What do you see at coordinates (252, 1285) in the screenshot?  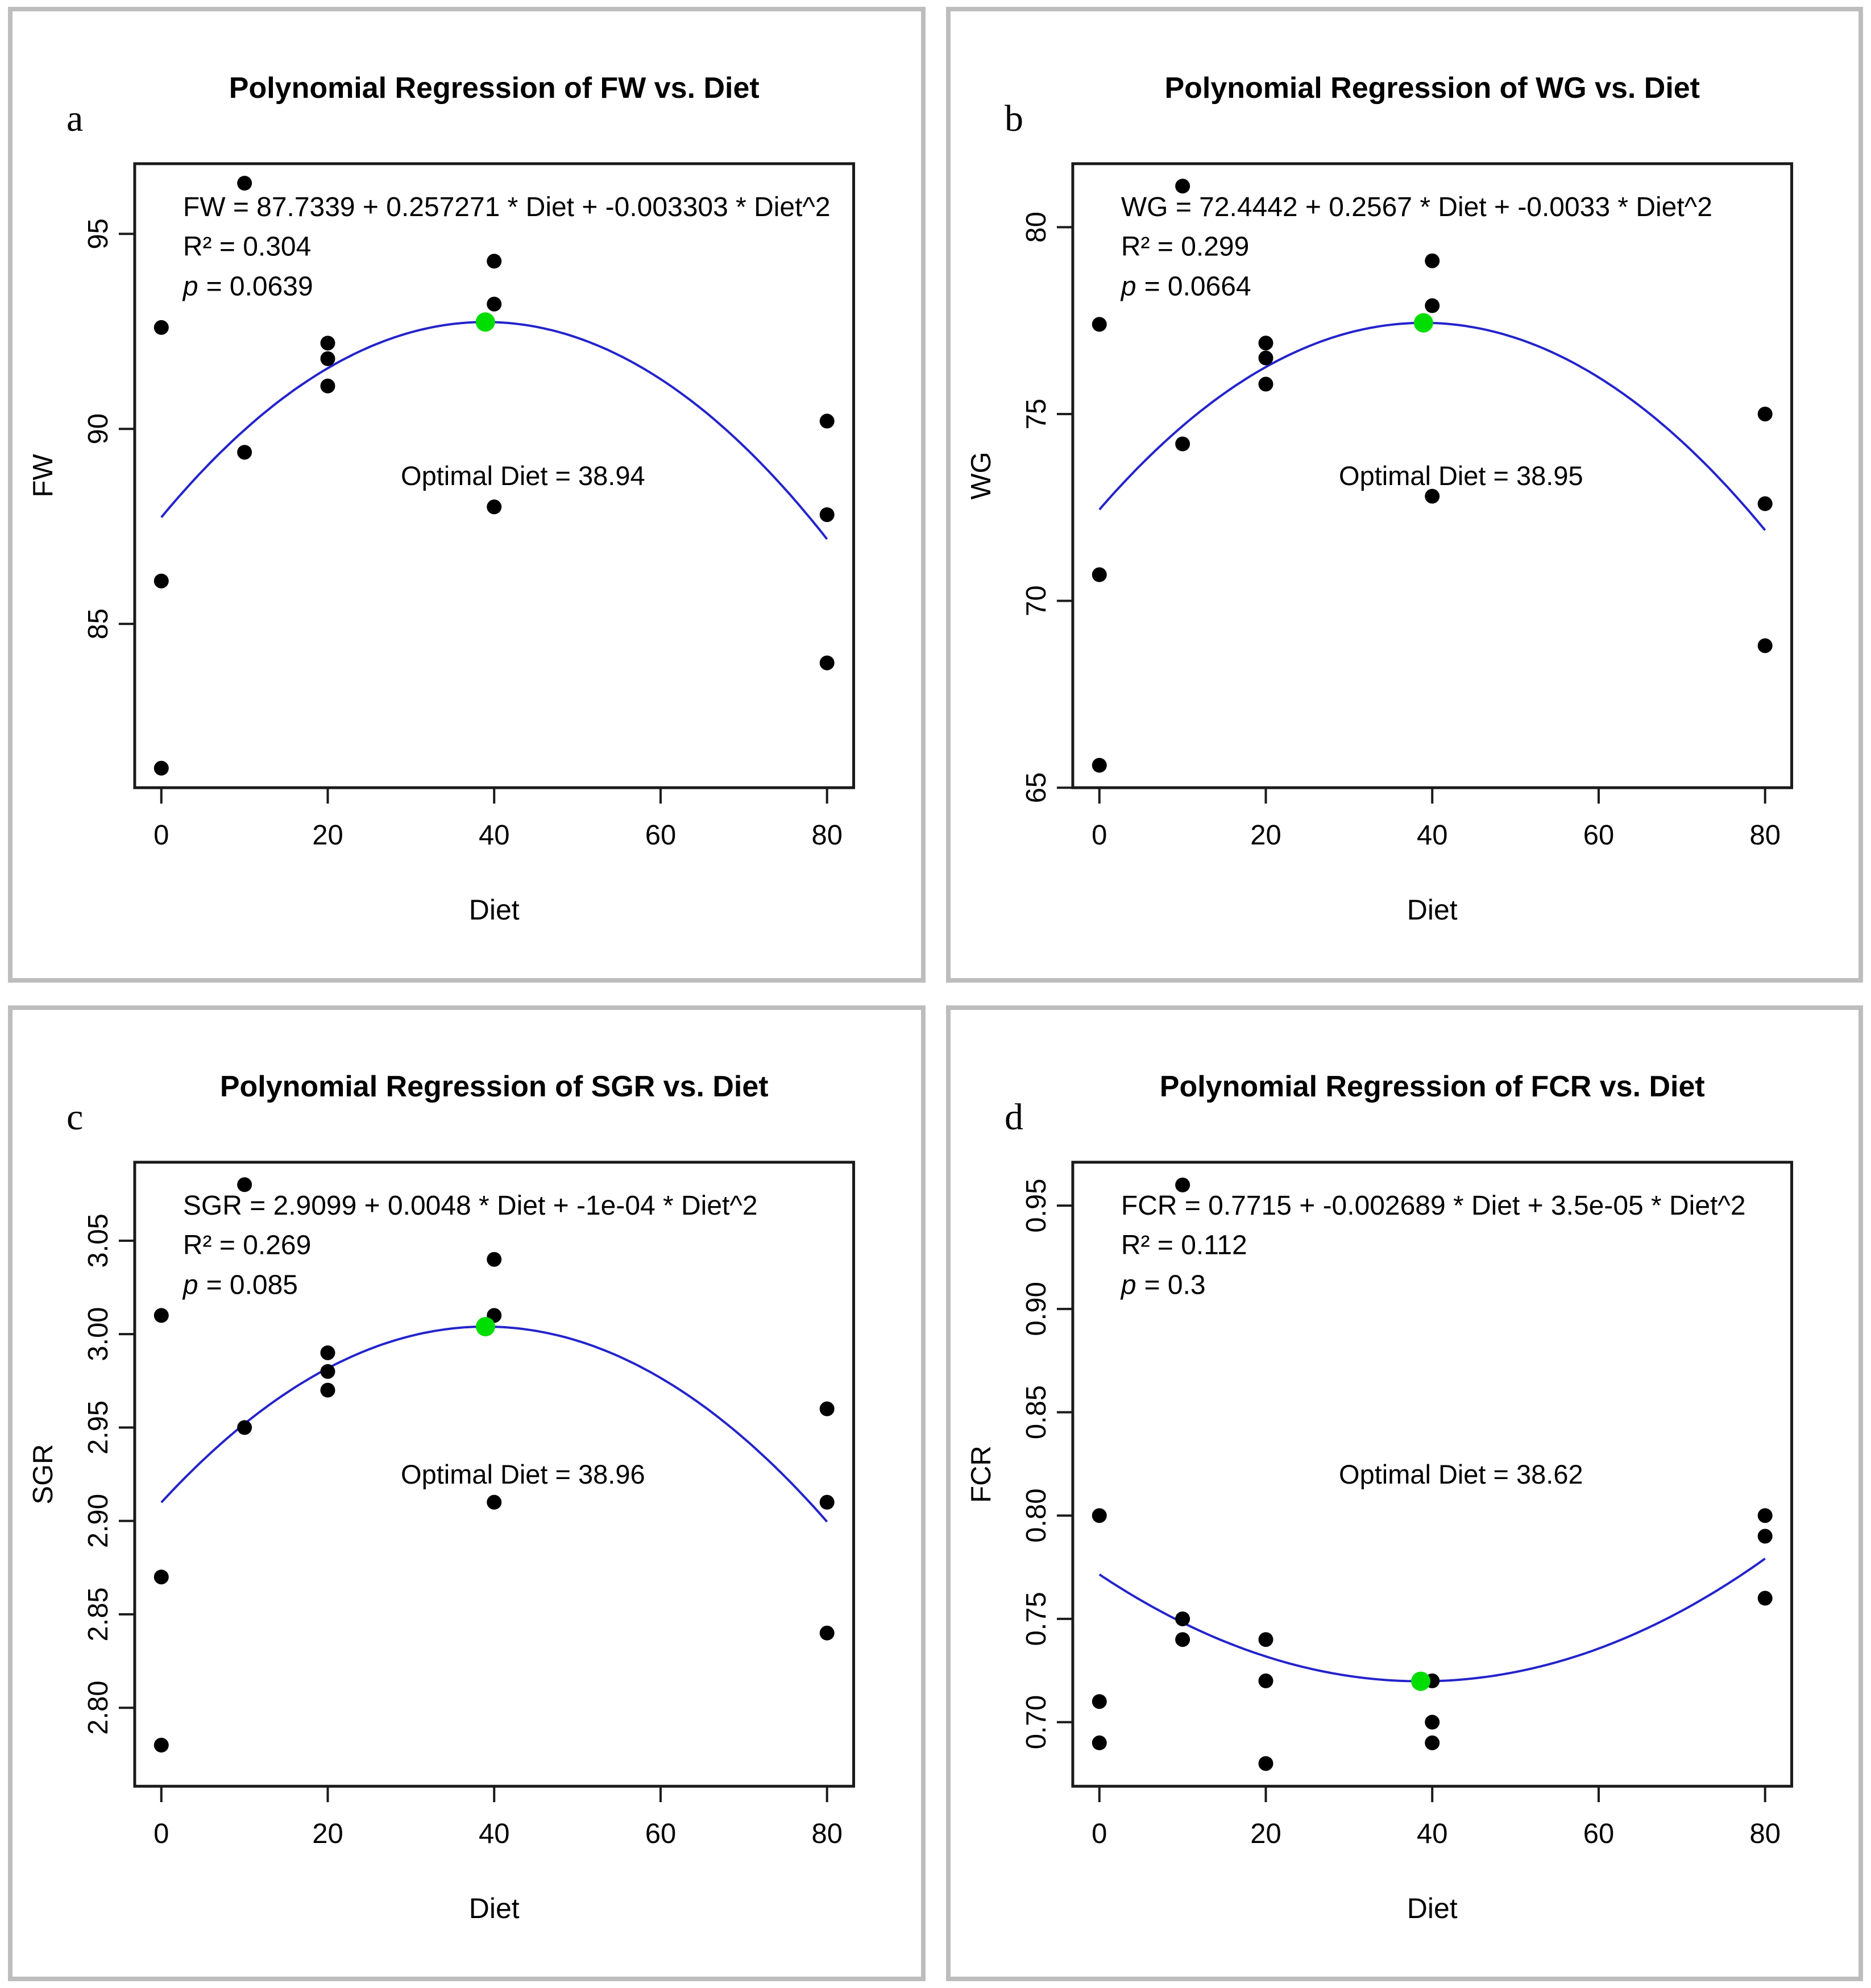 I see `p-number: = 0.085` at bounding box center [252, 1285].